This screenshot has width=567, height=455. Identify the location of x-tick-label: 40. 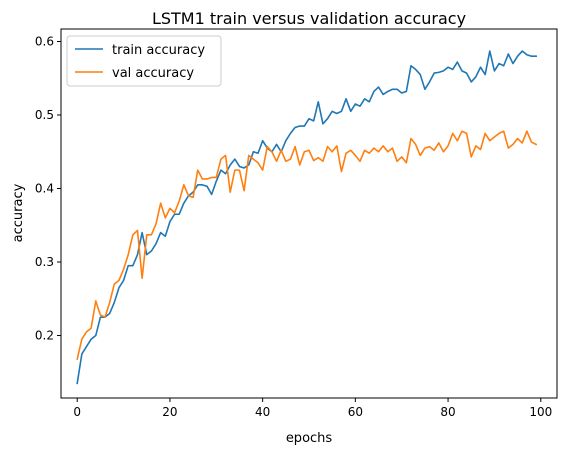
(262, 412).